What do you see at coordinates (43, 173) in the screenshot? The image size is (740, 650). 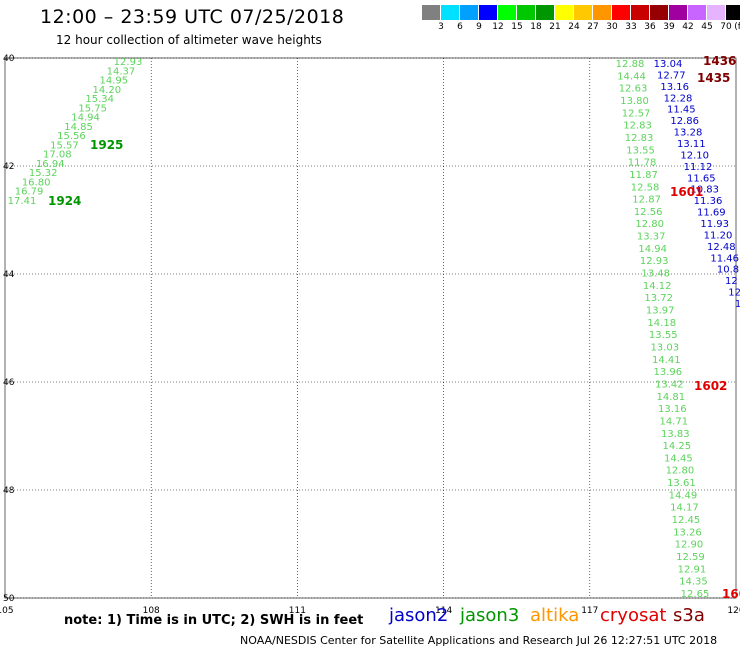 I see `swh-value: 15.32` at bounding box center [43, 173].